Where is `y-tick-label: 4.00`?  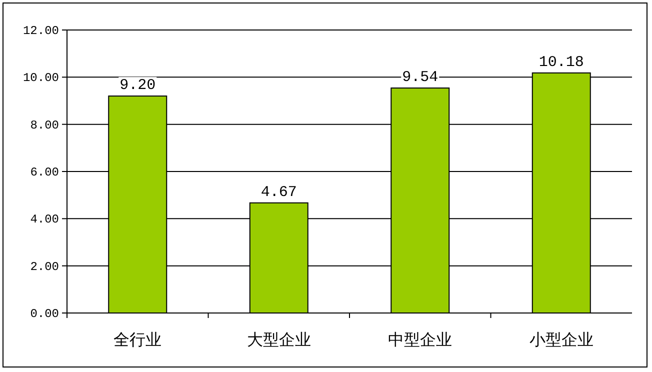
y-tick-label: 4.00 is located at coordinates (44, 219).